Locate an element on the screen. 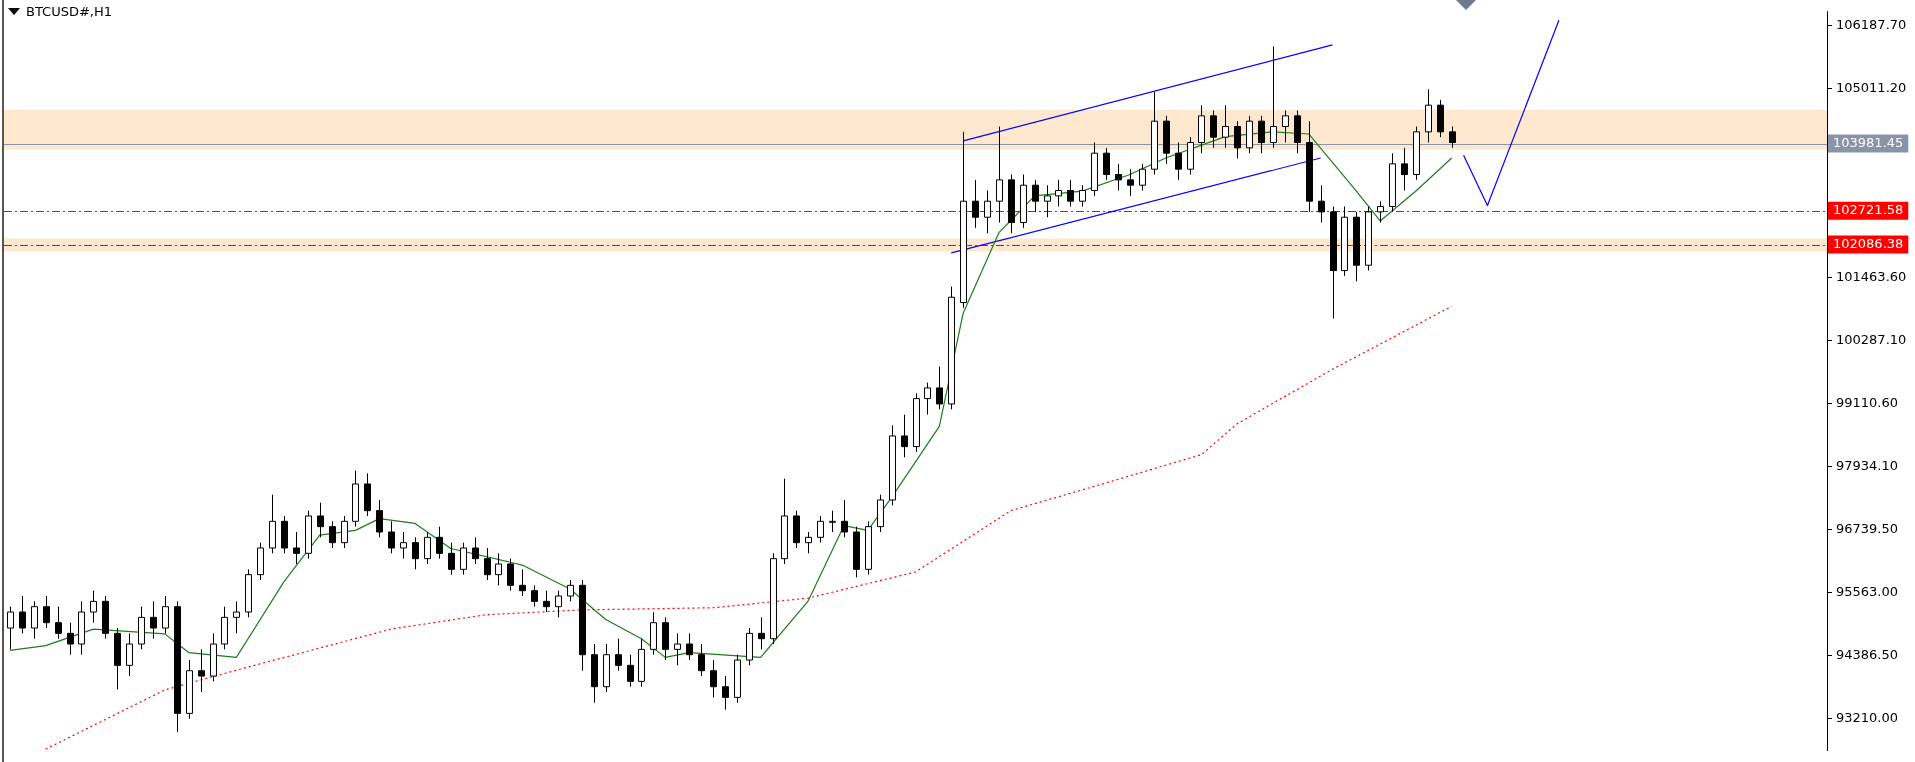 The height and width of the screenshot is (762, 1915). y-tick-label: 96739.50 is located at coordinates (1867, 529).